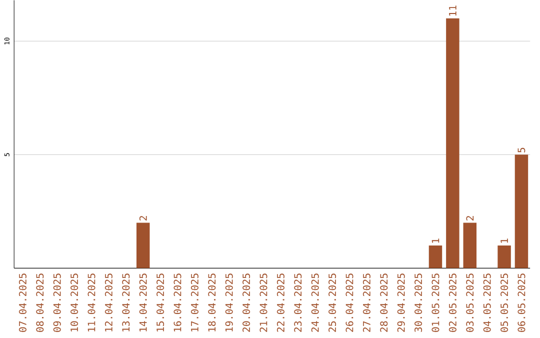 Image resolution: width=540 pixels, height=338 pixels. Describe the element at coordinates (212, 303) in the screenshot. I see `x-tick-label: 18.04.2025` at that location.